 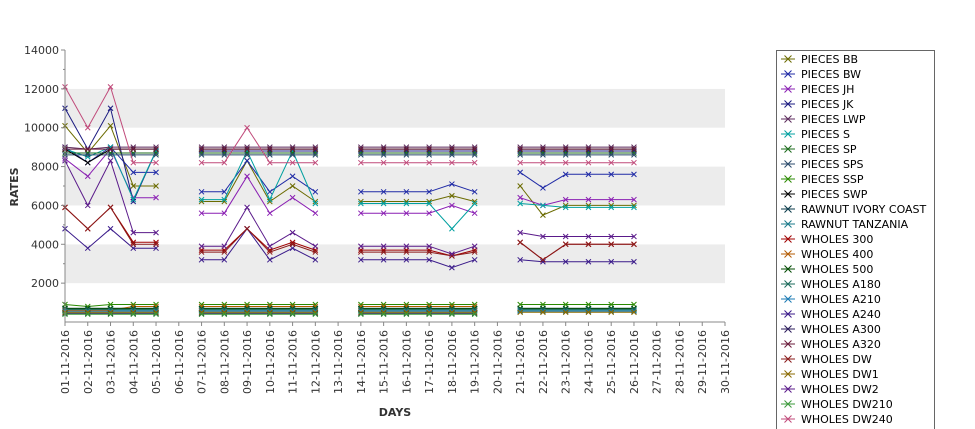 I want to click on x-tick-label: 03-11-2016, so click(x=111, y=362).